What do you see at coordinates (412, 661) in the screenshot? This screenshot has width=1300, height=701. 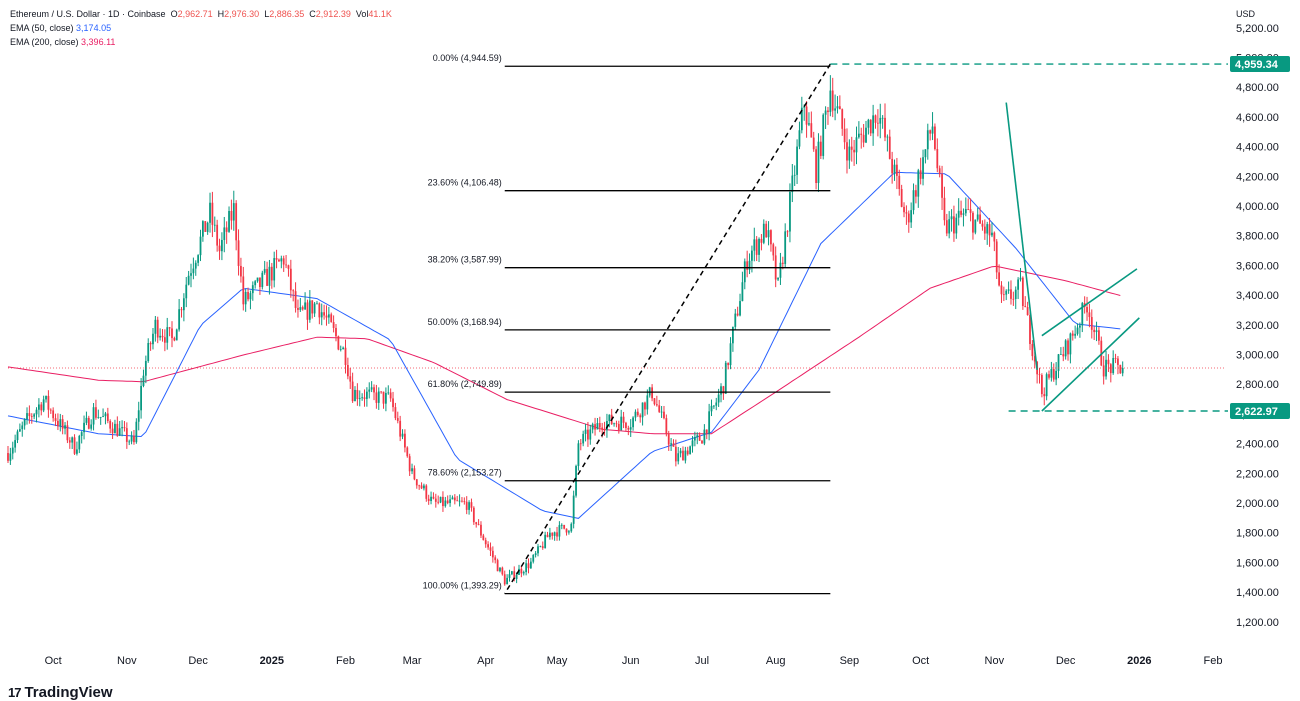 I see `x-tick-label: Mar` at bounding box center [412, 661].